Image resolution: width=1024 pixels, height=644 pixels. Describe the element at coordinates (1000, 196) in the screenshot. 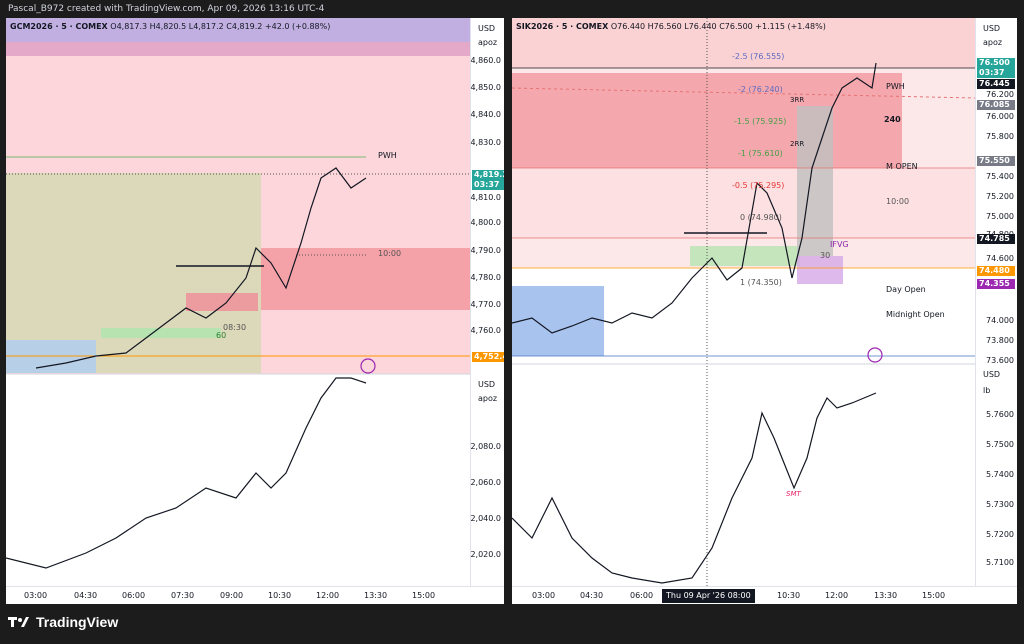

I see `right-tick: 75.200` at that location.